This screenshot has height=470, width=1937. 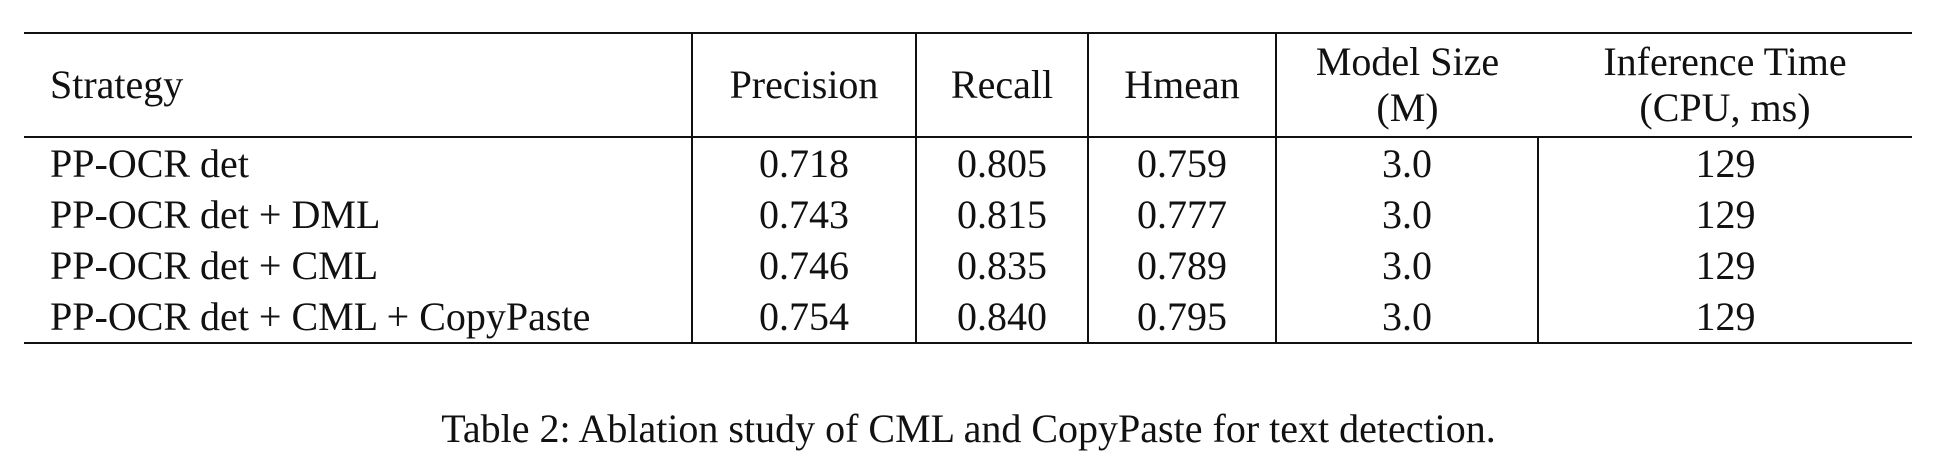 What do you see at coordinates (1181, 265) in the screenshot?
I see `cell-hmean: 0.789` at bounding box center [1181, 265].